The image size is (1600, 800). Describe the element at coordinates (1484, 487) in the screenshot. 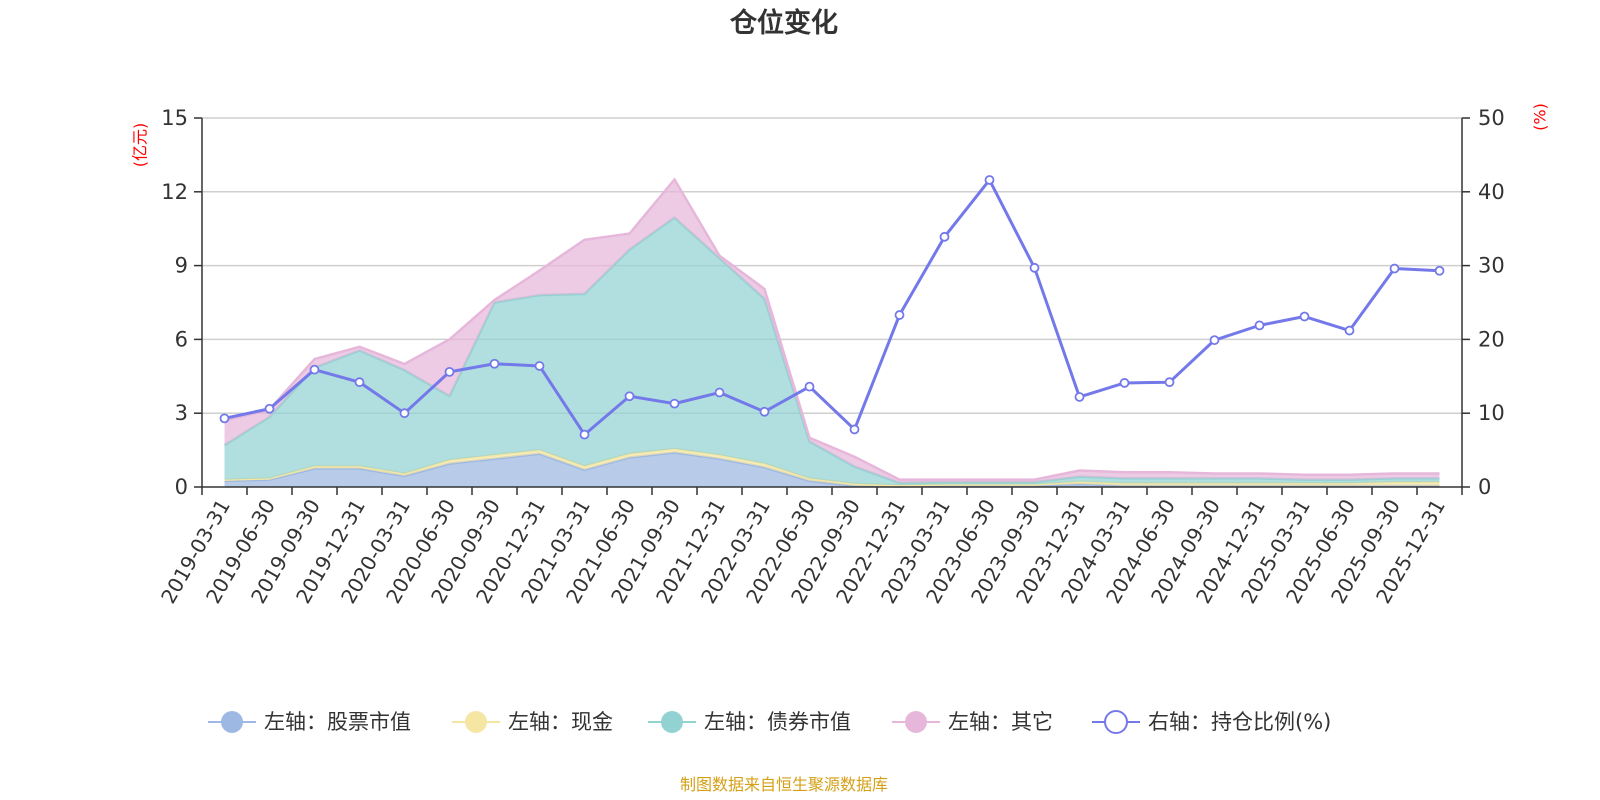

I see `right-axis-label: 0` at that location.